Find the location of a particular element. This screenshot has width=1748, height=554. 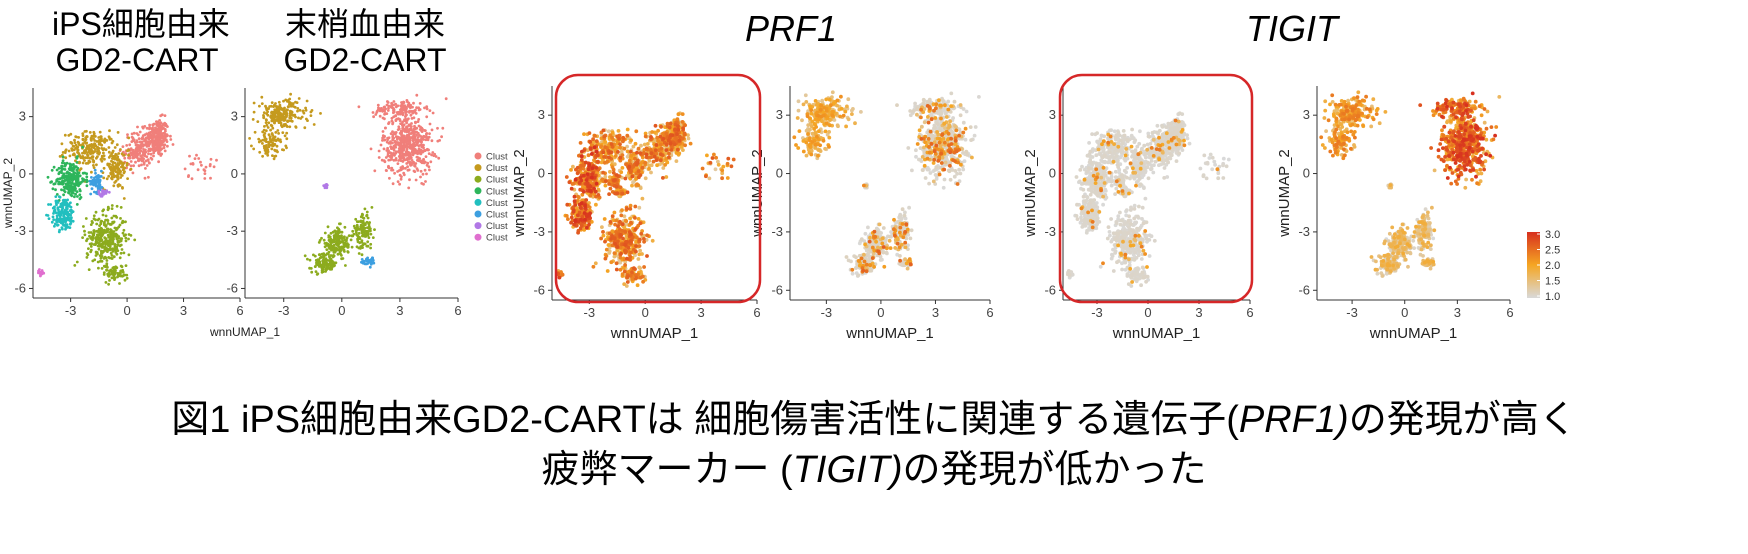

ips-title: iPS細胞由来 GD2-CART is located at coordinates (141, 42).